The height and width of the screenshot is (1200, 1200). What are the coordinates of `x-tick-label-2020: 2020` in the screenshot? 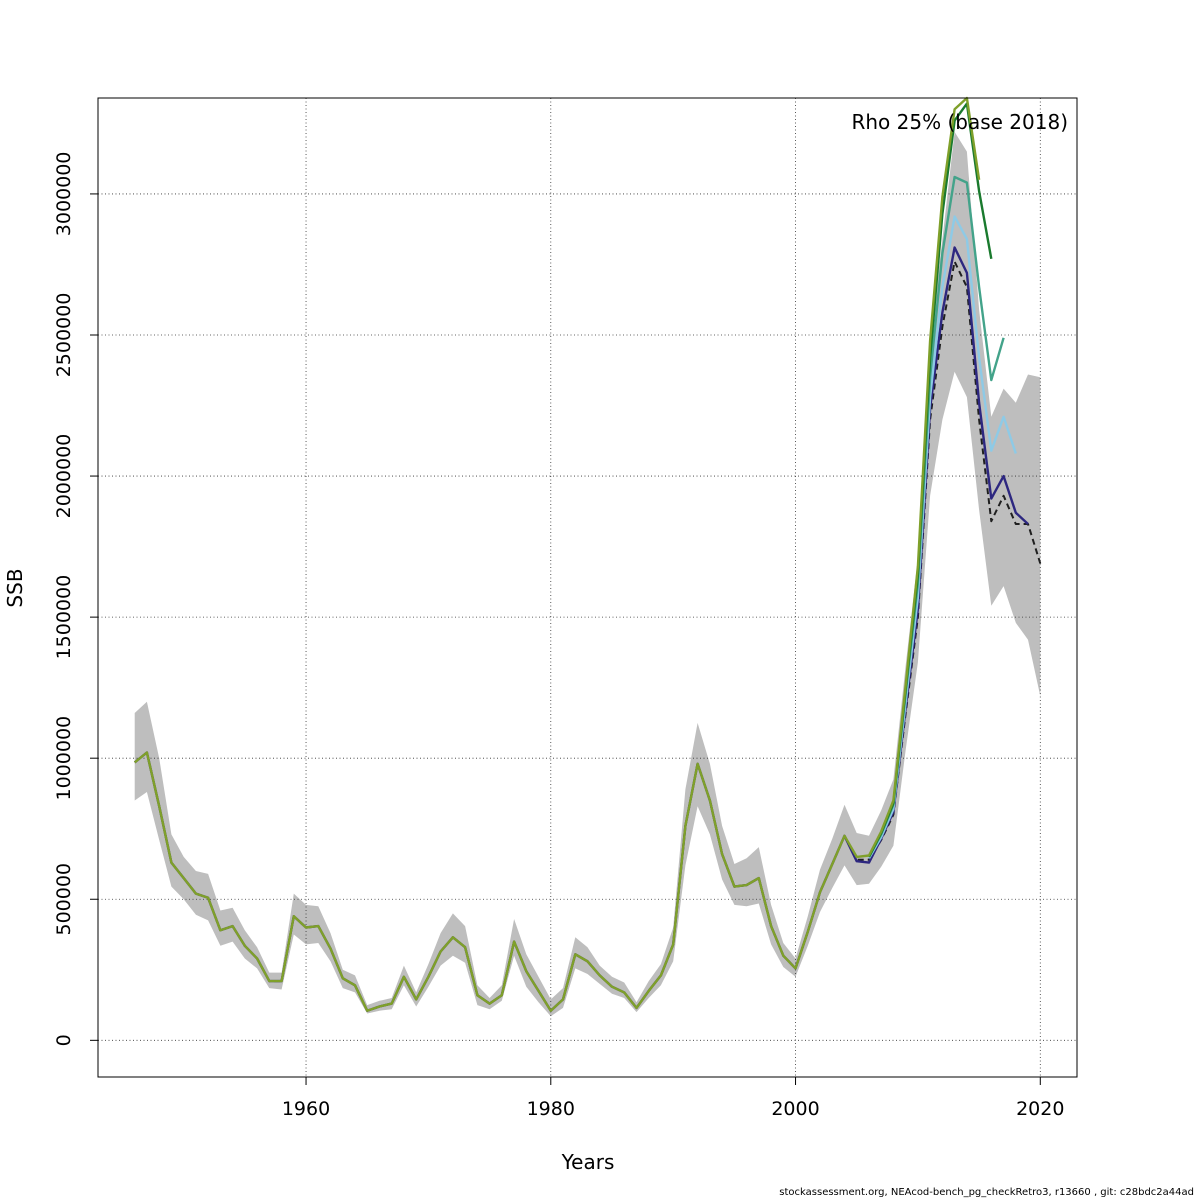 It's located at (1040, 1109).